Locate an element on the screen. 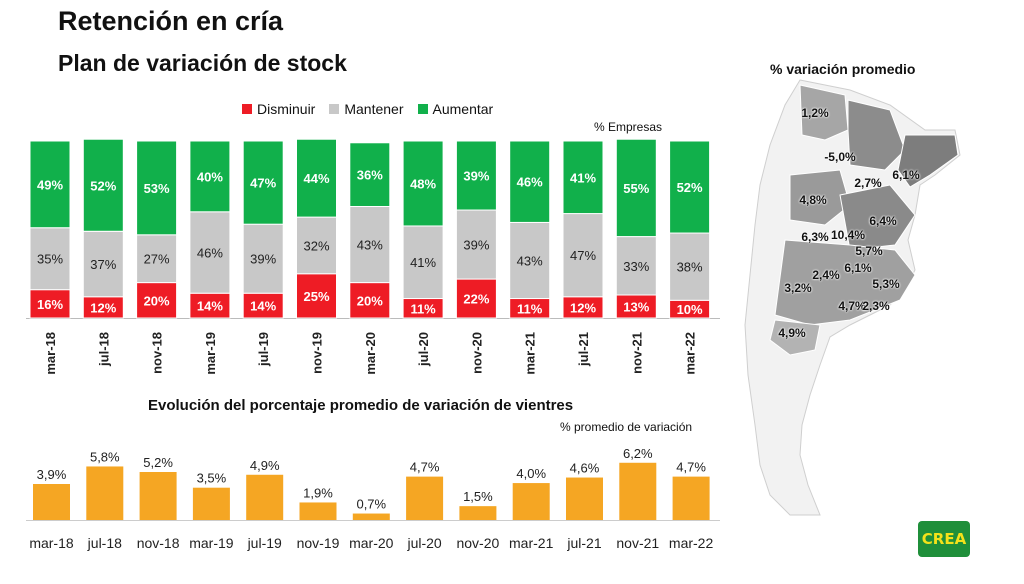  region-north-west is located at coordinates (824, 112).